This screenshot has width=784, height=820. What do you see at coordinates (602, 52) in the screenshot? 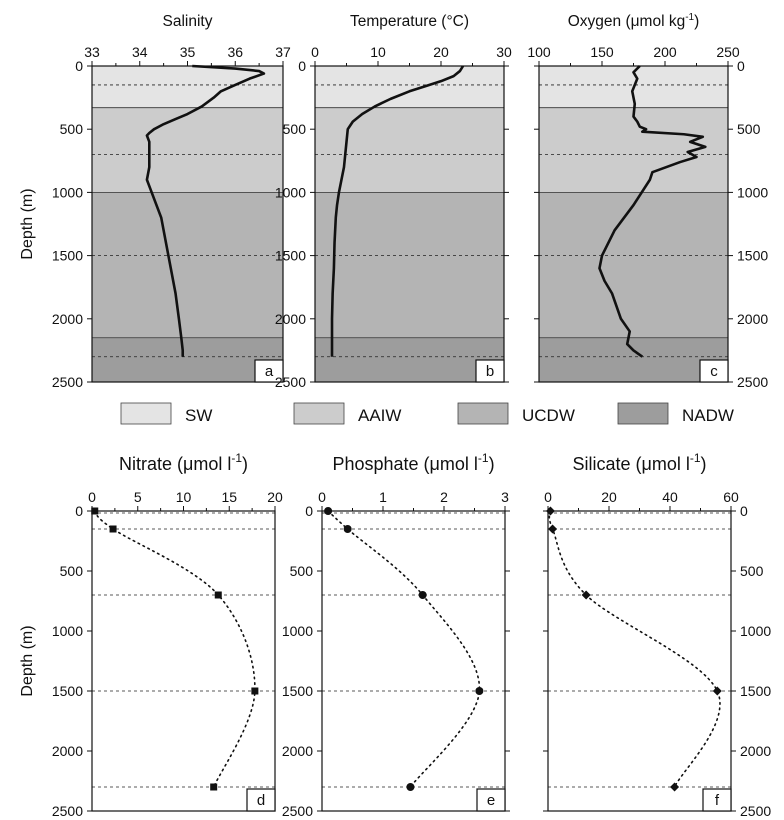
I see `x-tick-label: 150` at bounding box center [602, 52].